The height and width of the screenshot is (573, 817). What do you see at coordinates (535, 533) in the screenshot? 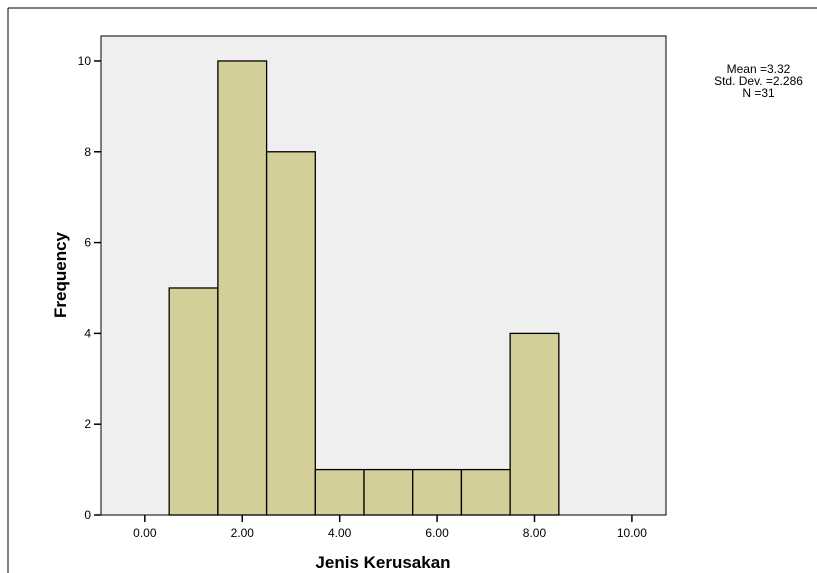
I see `x-tick-label: 8.00` at bounding box center [535, 533].